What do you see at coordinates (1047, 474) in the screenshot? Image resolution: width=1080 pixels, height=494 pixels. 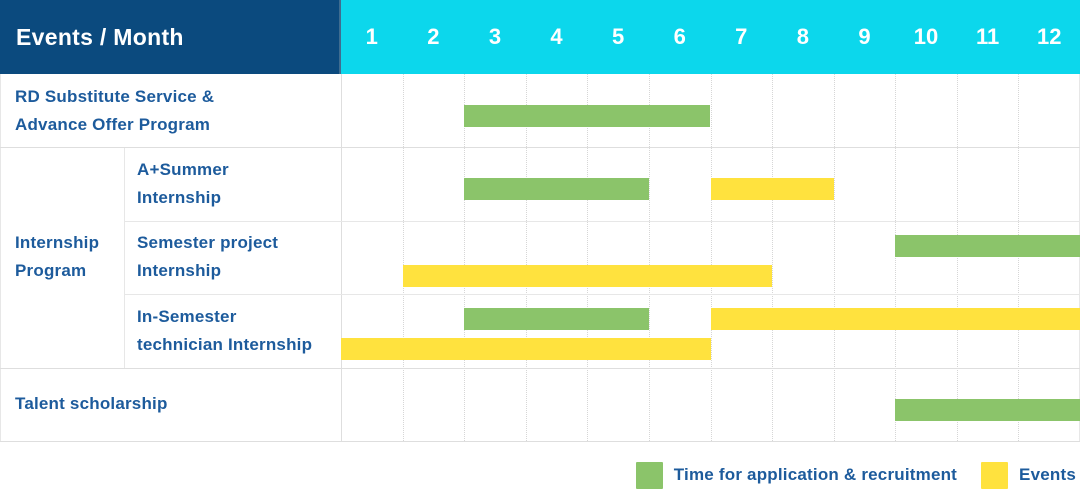 I see `legend-label-event: Events` at bounding box center [1047, 474].